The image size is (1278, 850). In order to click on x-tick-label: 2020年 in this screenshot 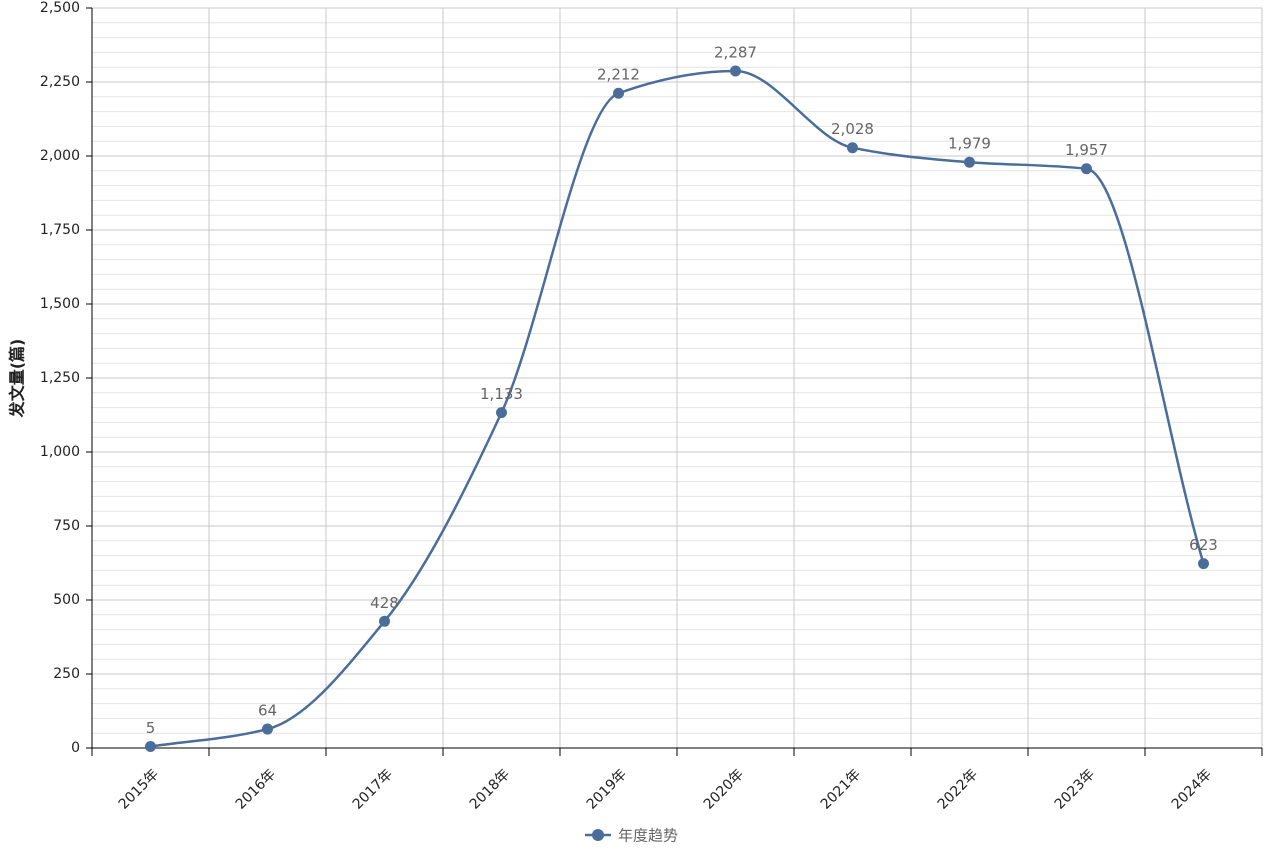, I will do `click(724, 789)`.